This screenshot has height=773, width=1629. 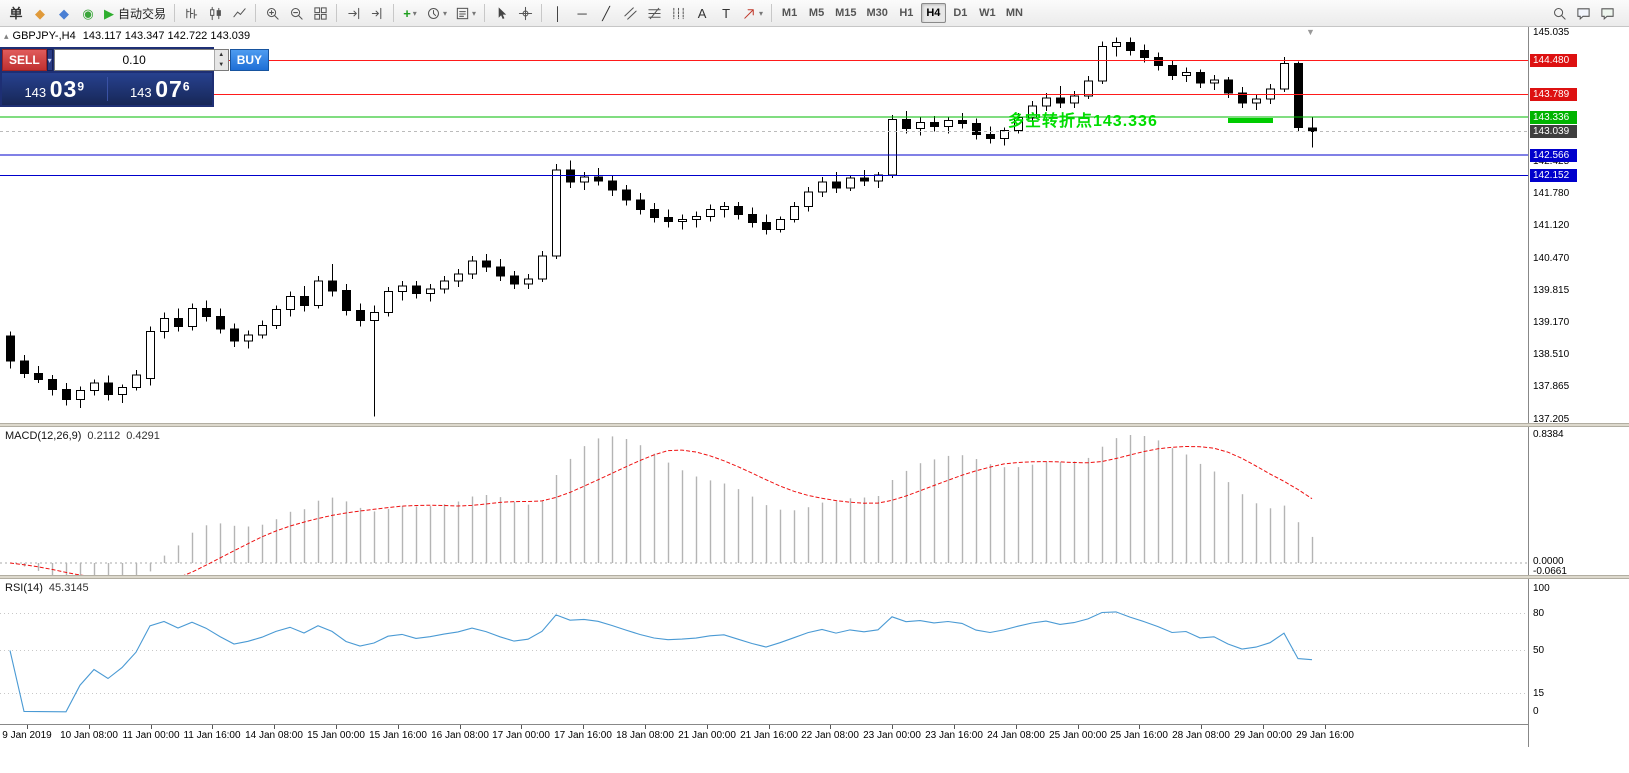 What do you see at coordinates (54, 88) in the screenshot?
I see `bid-price: 143 039` at bounding box center [54, 88].